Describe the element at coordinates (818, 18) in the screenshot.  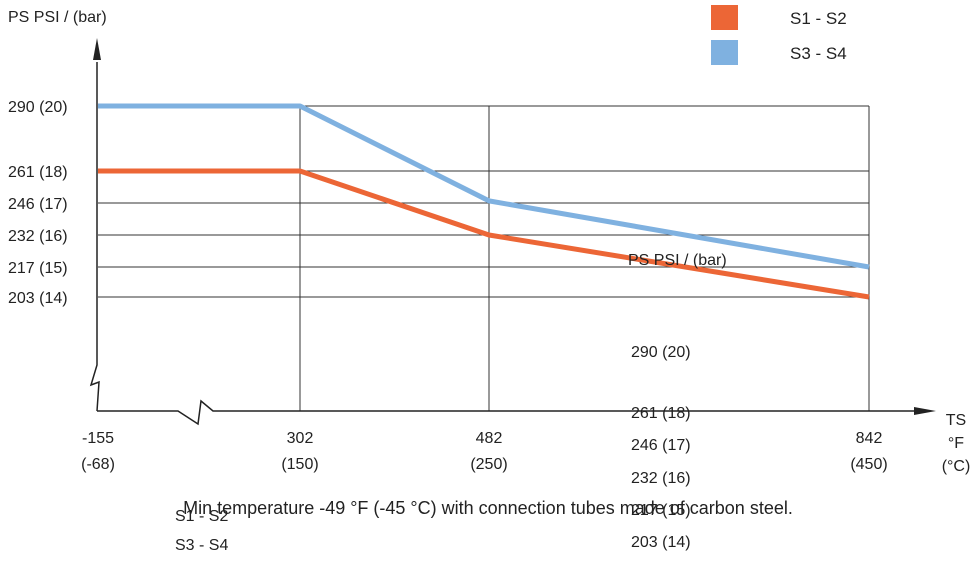
I see `legend-label-s1-s2: S1 - S2` at that location.